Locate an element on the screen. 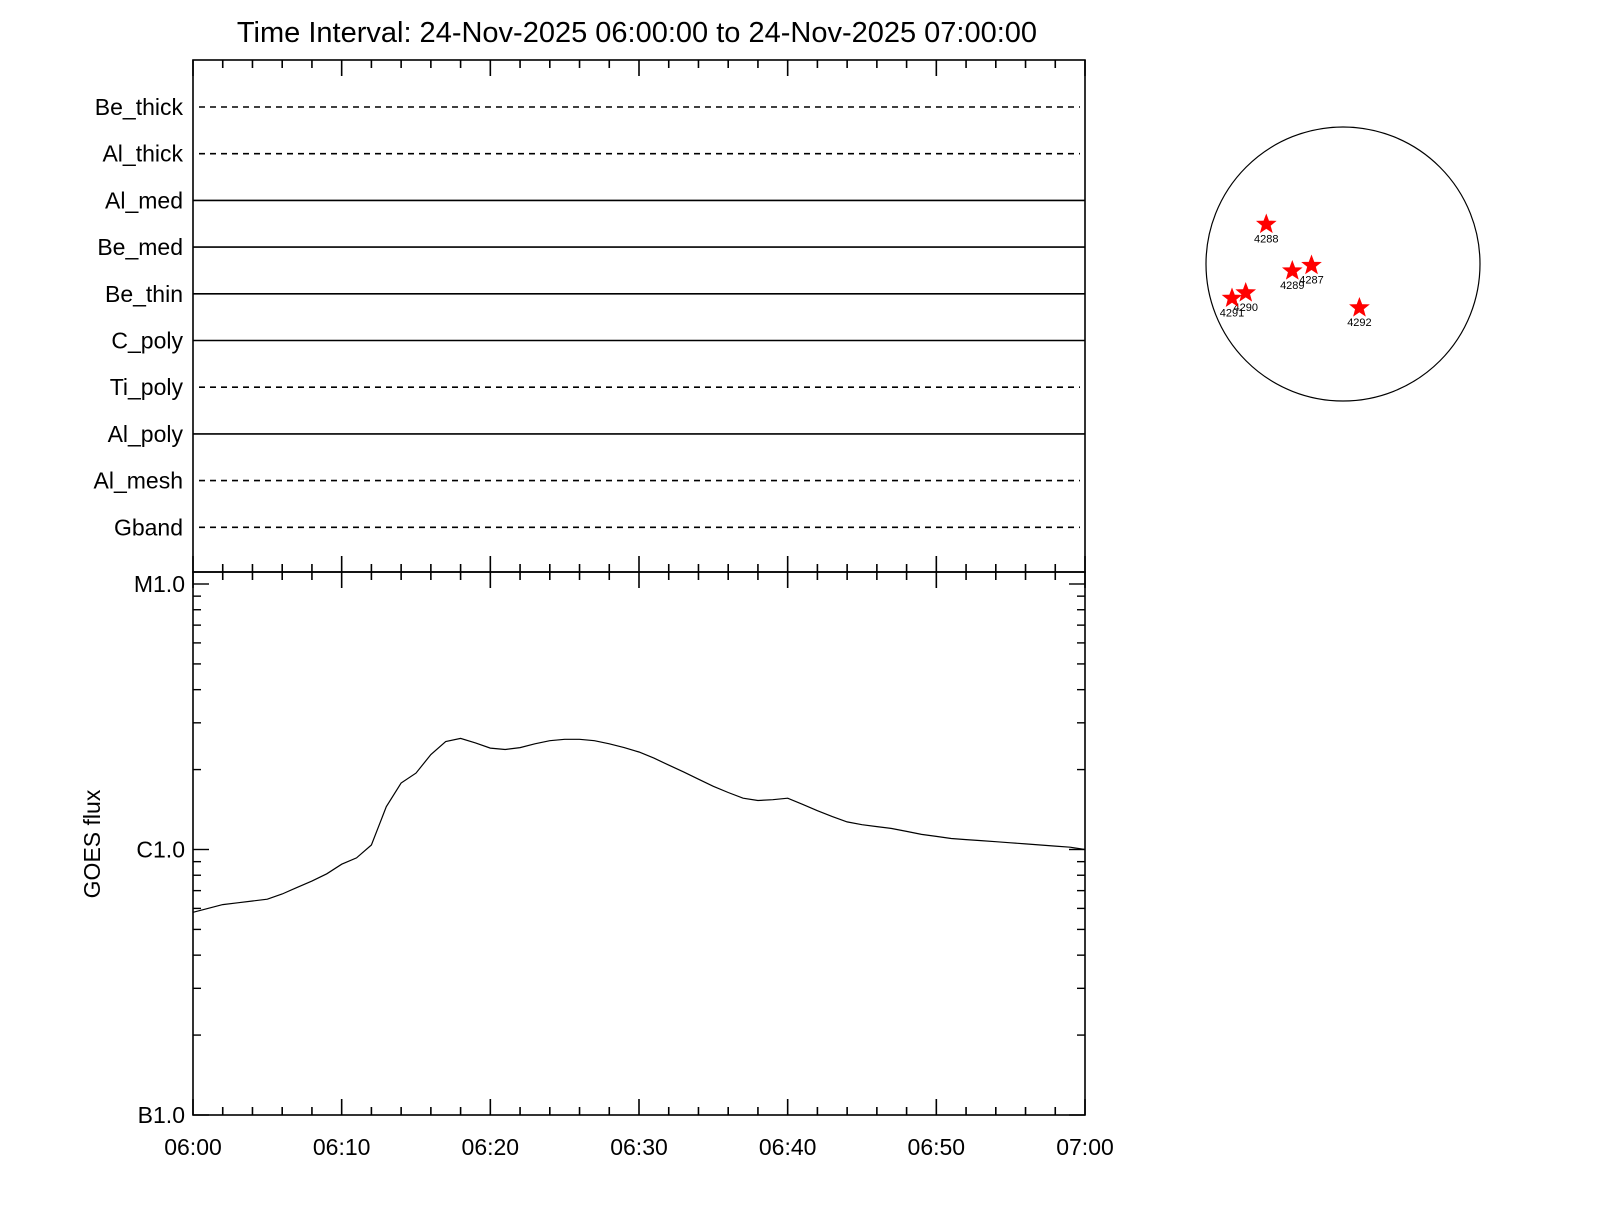 This screenshot has height=1205, width=1600. x-tick-label: 06:00 is located at coordinates (193, 1147).